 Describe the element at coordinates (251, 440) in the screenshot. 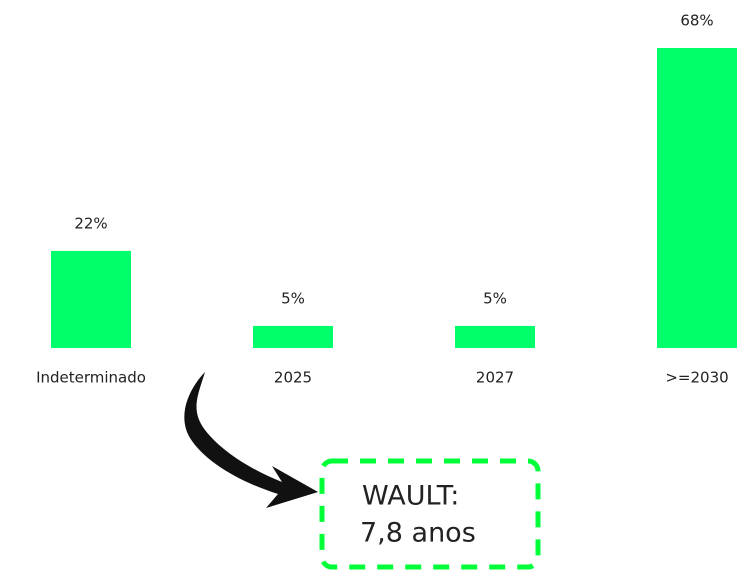

I see `arrow` at that location.